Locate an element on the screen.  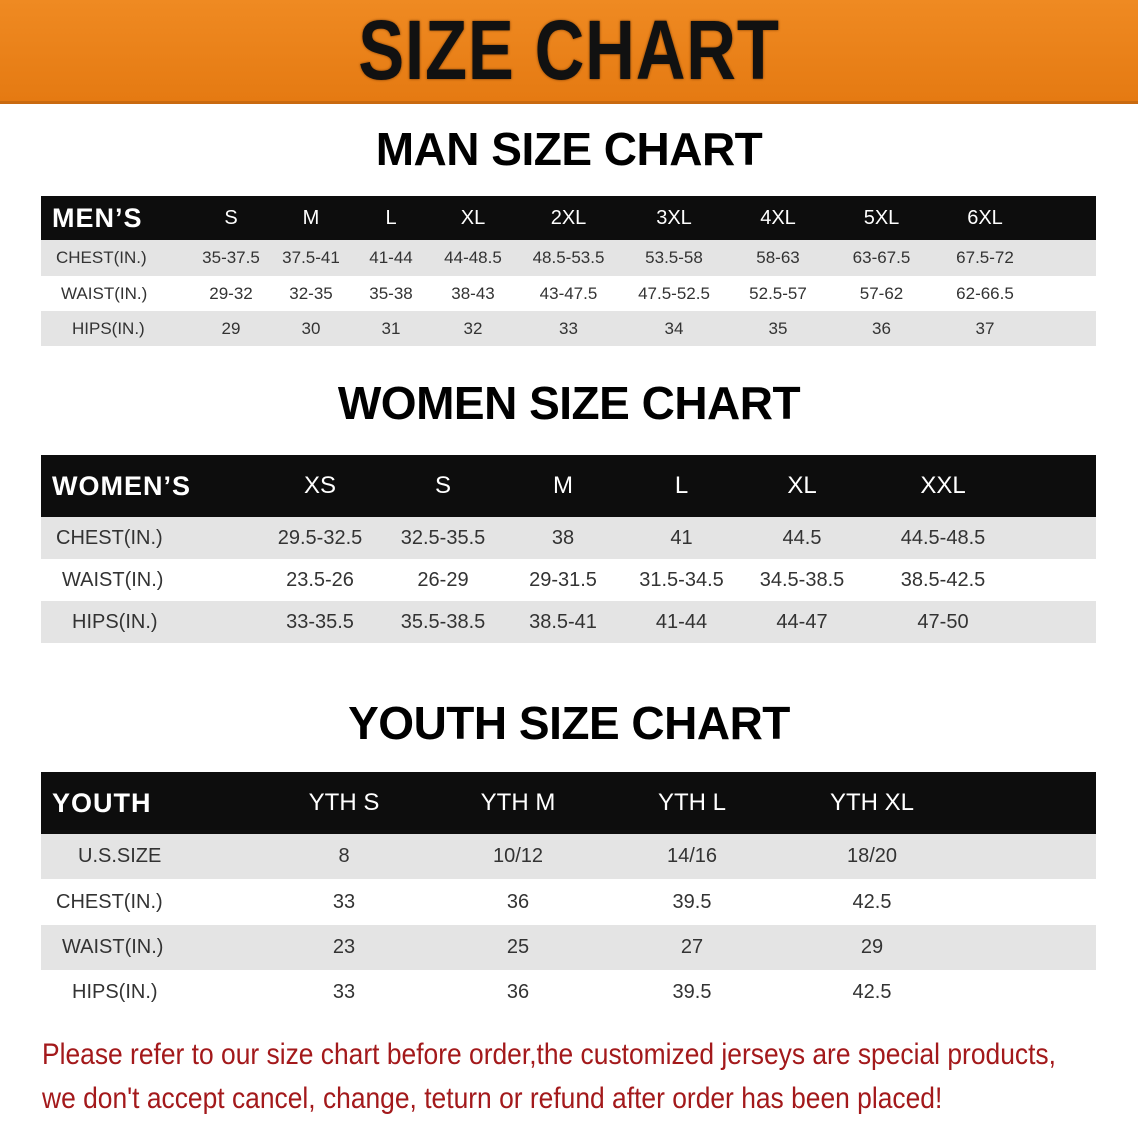
size-header-cell: YTH L is located at coordinates (691, 802).